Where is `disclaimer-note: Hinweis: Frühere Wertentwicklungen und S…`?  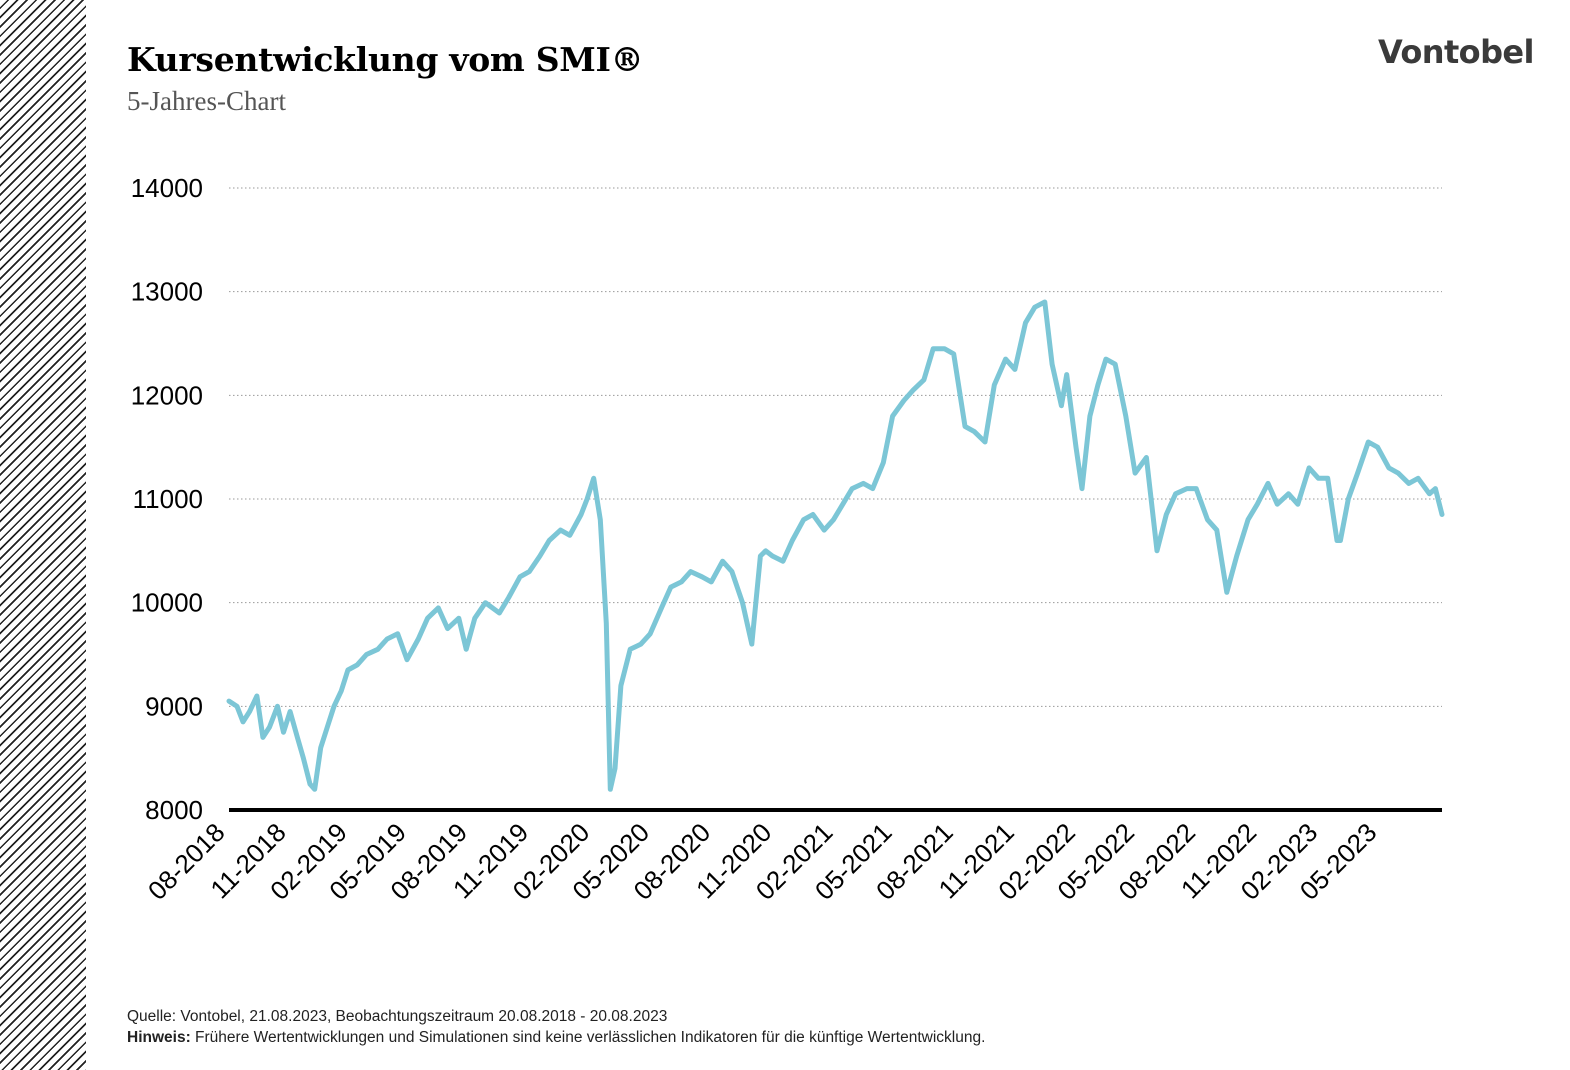 disclaimer-note: Hinweis: Frühere Wertentwicklungen und S… is located at coordinates (556, 1037).